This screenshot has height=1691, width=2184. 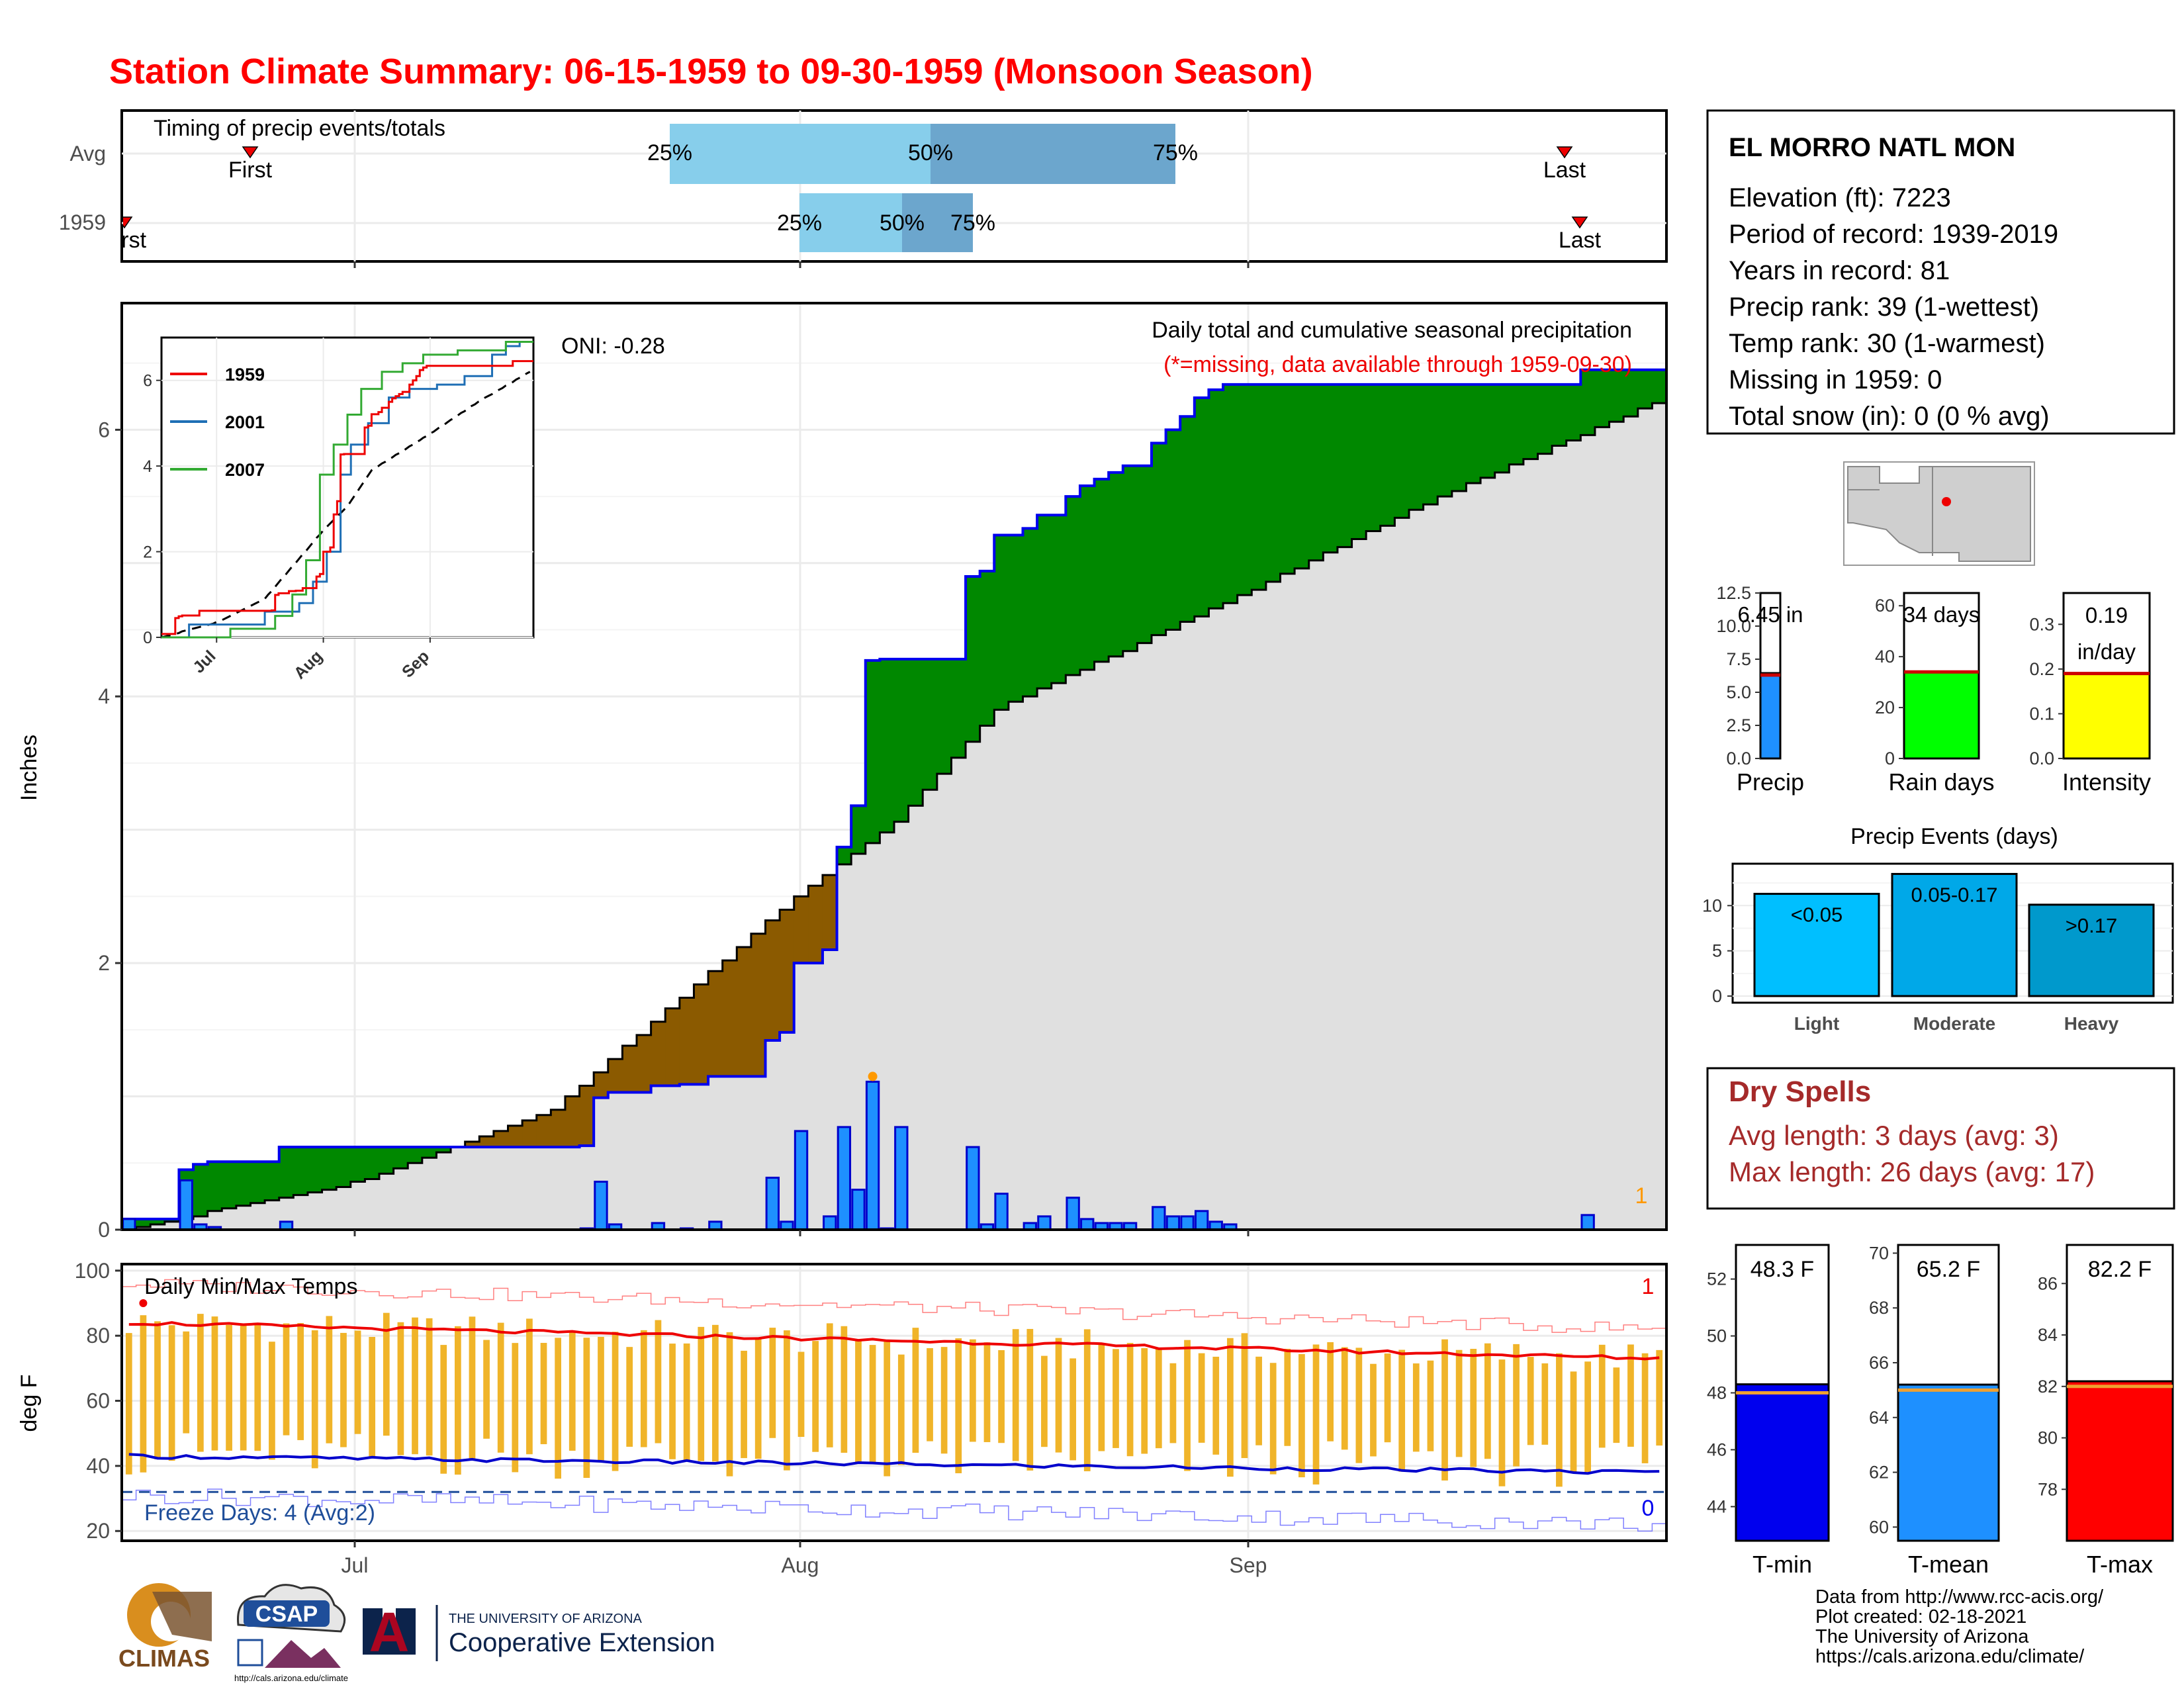 I want to click on precip-y-label: Inches, so click(x=30, y=768).